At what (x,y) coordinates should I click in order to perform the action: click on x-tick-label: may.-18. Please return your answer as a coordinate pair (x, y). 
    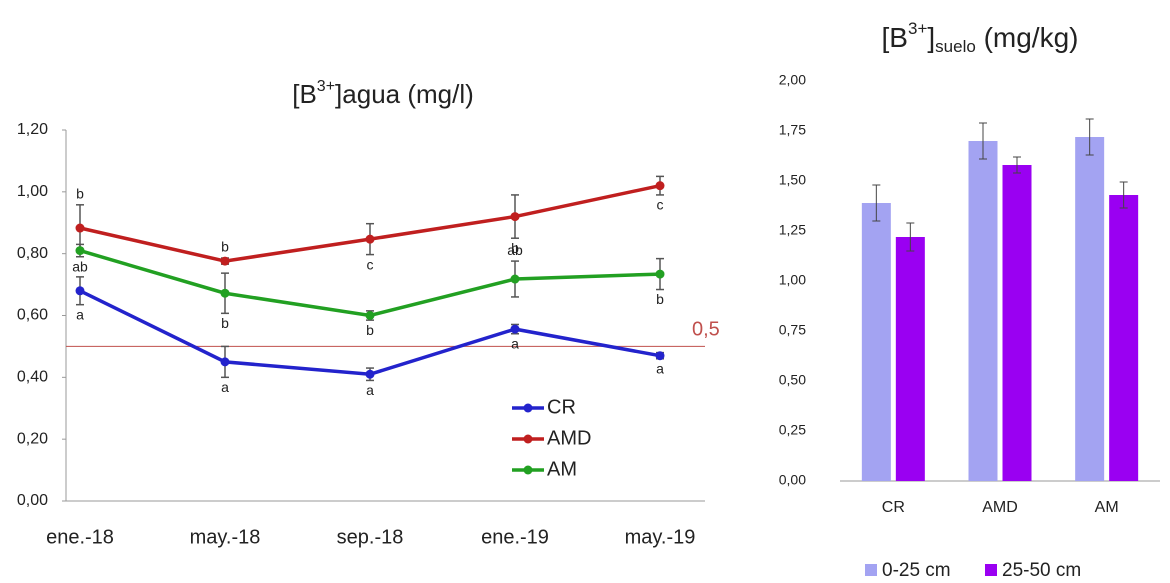
    Looking at the image, I should click on (225, 537).